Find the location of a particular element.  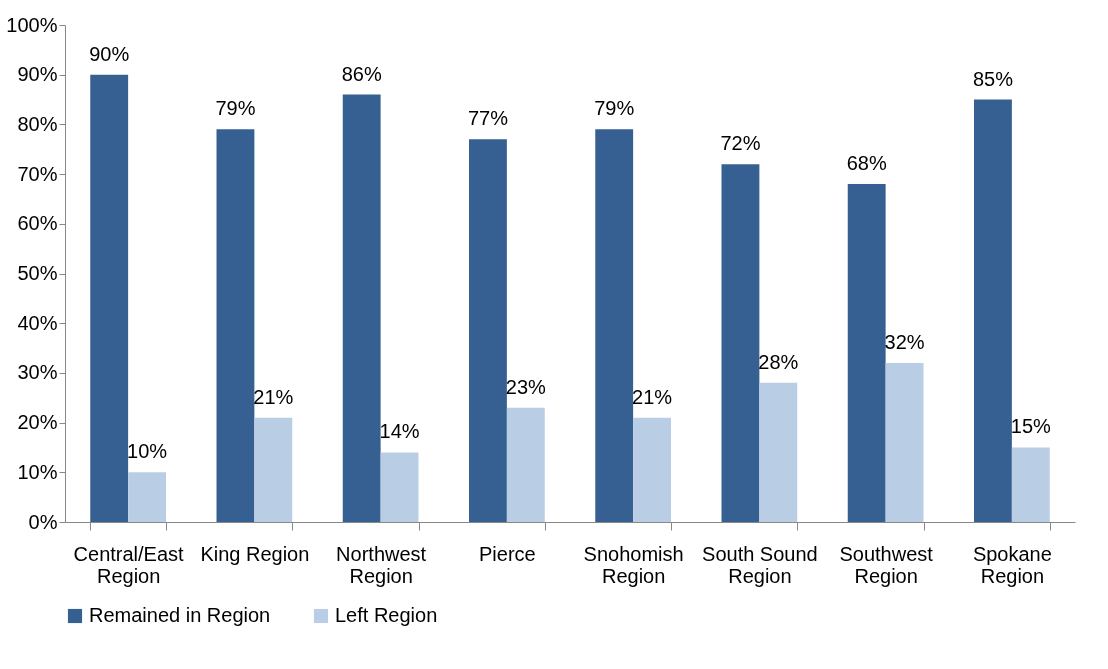

y-tick-label: 50% is located at coordinates (37, 273).